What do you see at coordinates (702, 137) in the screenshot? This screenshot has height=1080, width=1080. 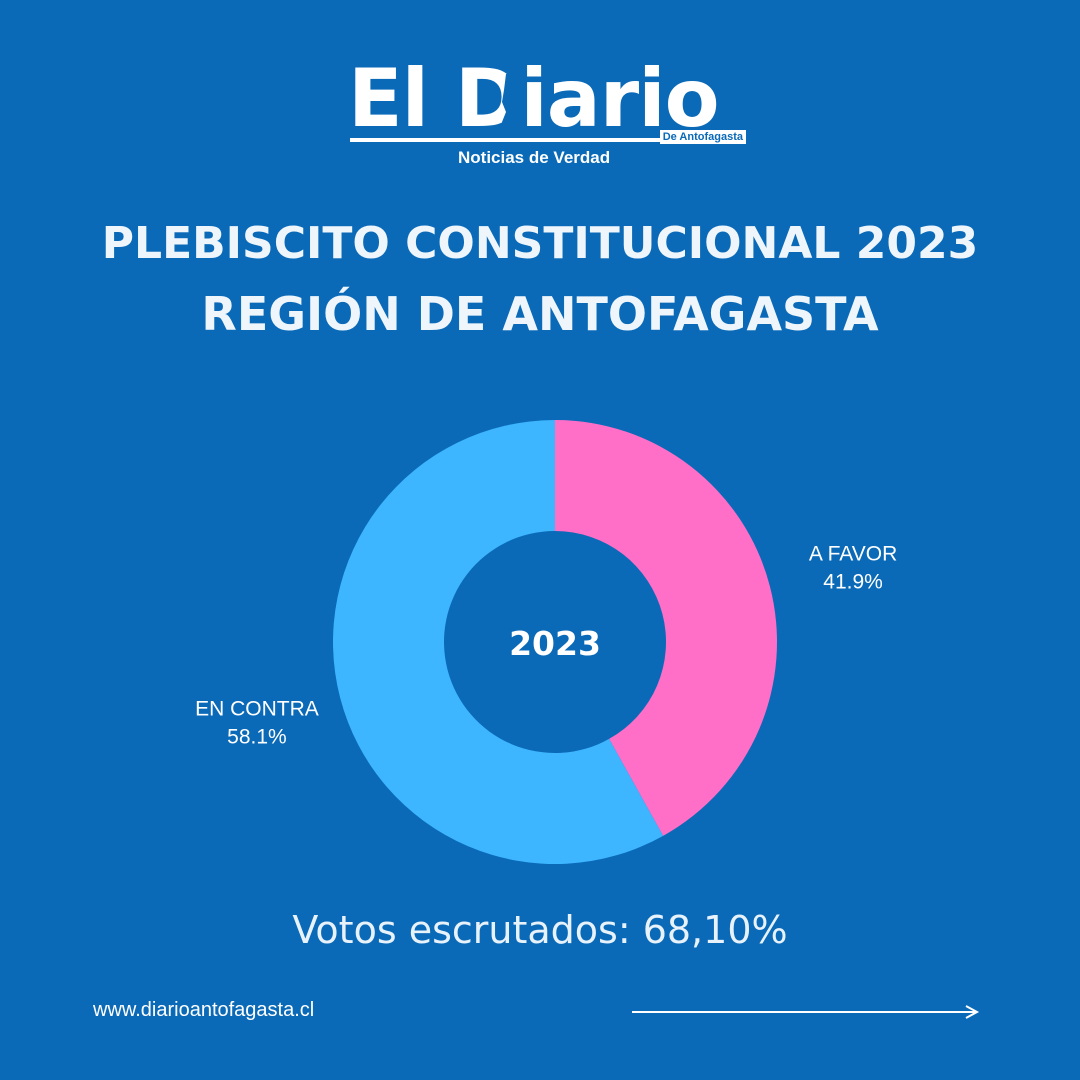 I see `logo-subtitle: De Antofagasta` at bounding box center [702, 137].